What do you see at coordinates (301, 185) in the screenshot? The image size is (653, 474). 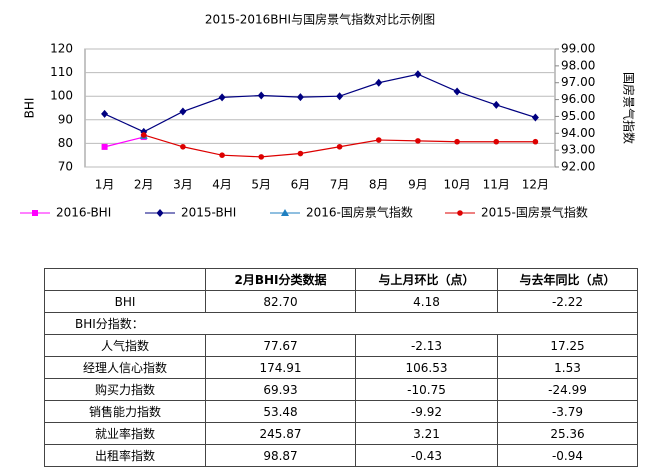 I see `x-tick-label: 6月` at bounding box center [301, 185].